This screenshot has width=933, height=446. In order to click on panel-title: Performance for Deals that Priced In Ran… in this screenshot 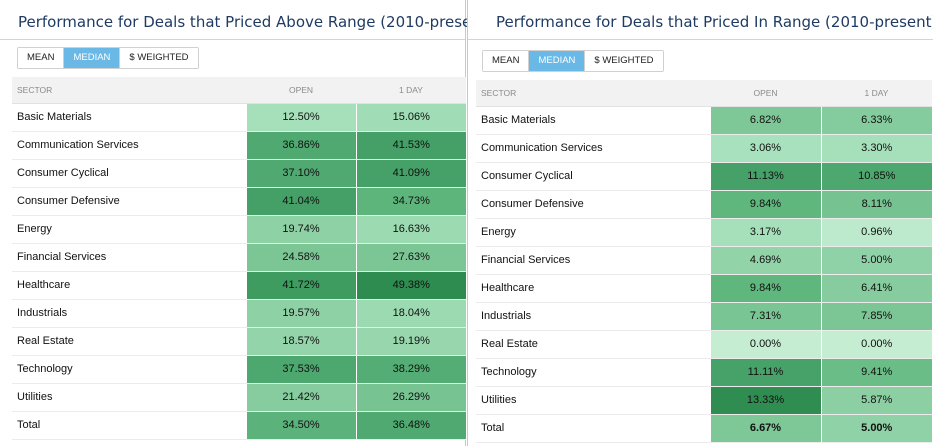, I will do `click(700, 20)`.